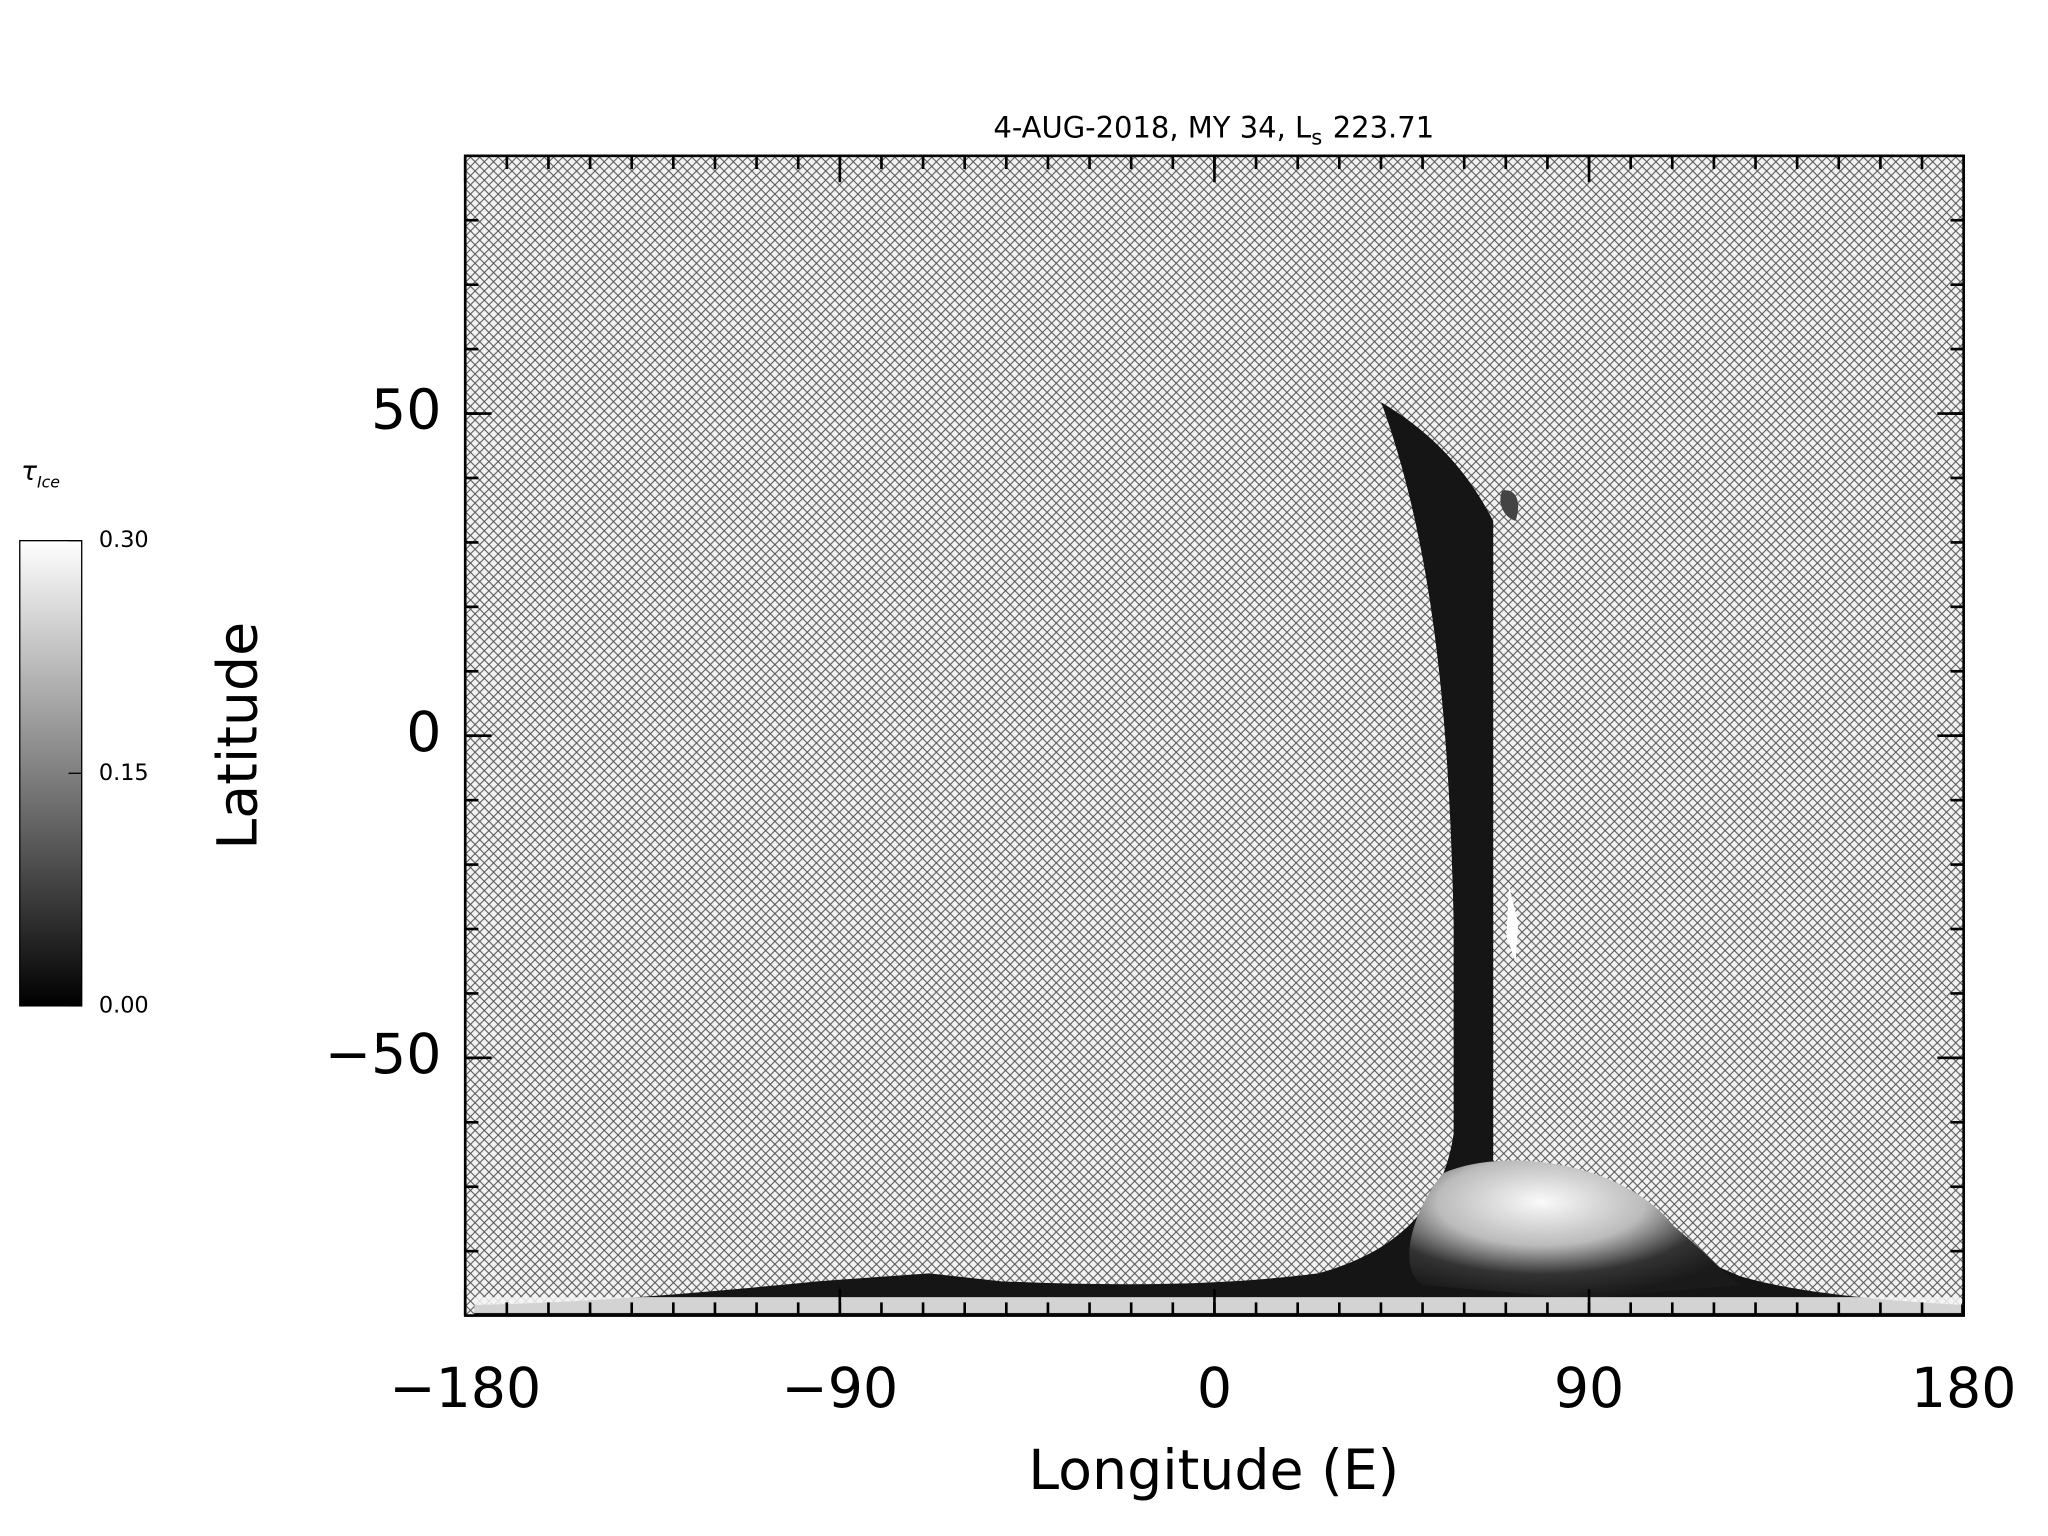 This screenshot has height=1536, width=2048. What do you see at coordinates (124, 1005) in the screenshot?
I see `colorbar-tick-label: 0.00` at bounding box center [124, 1005].